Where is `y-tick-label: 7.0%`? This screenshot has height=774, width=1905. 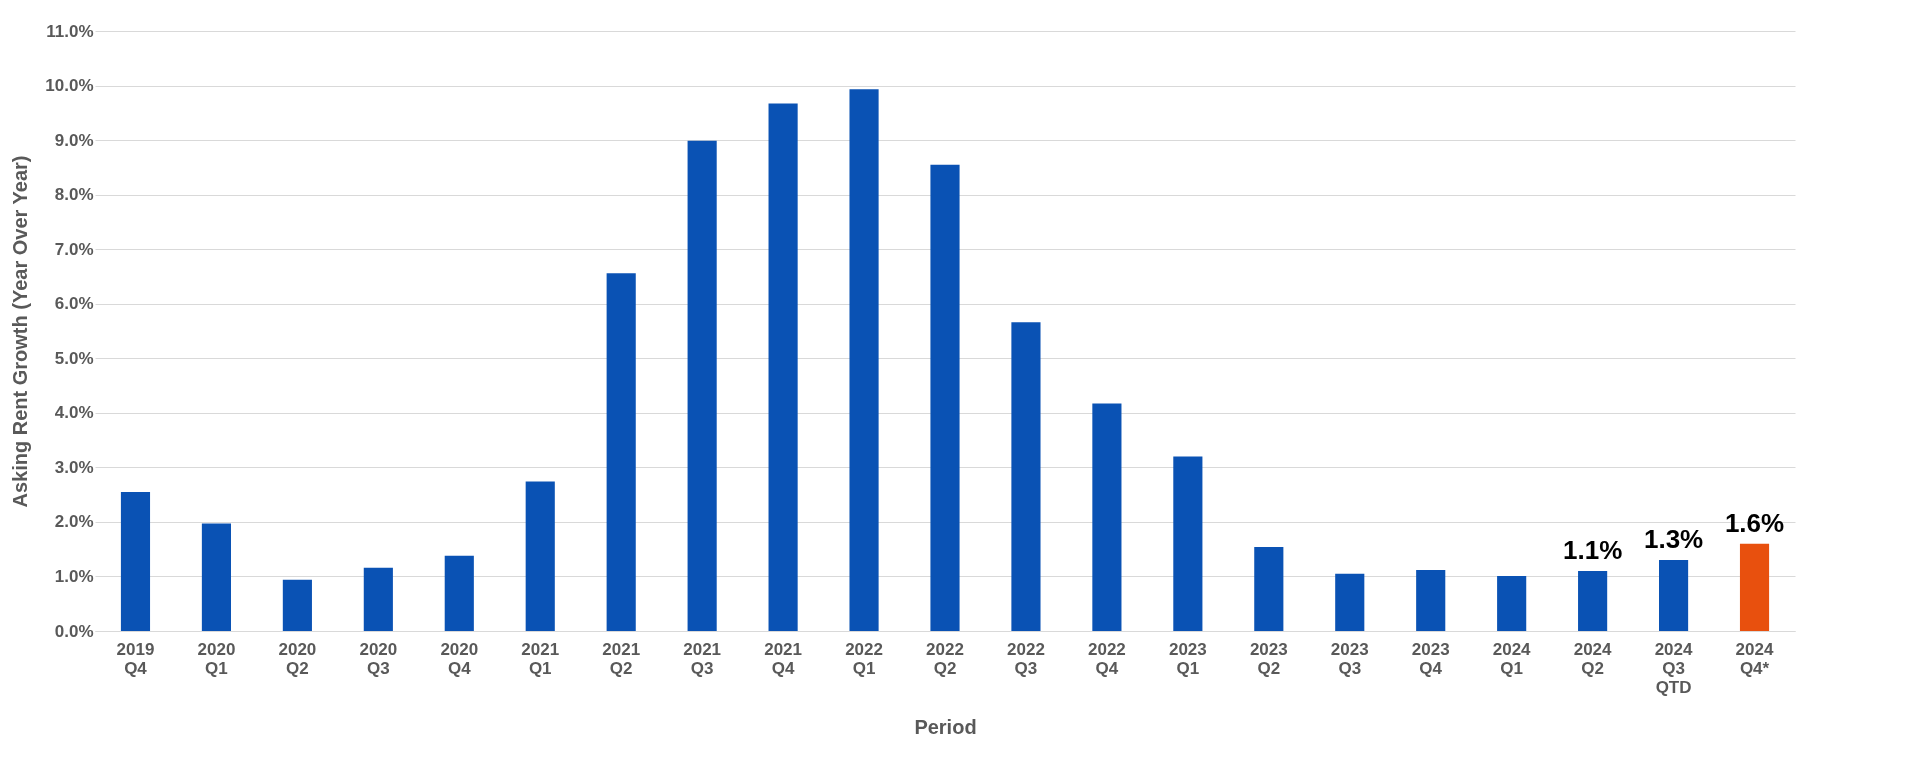
y-tick-label: 7.0% is located at coordinates (74, 249).